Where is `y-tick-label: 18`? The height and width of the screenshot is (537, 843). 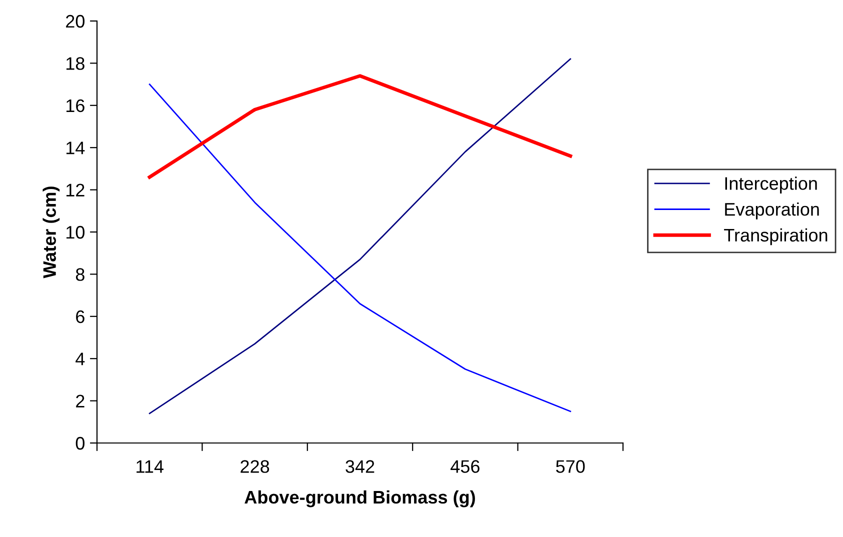
y-tick-label: 18 is located at coordinates (75, 63).